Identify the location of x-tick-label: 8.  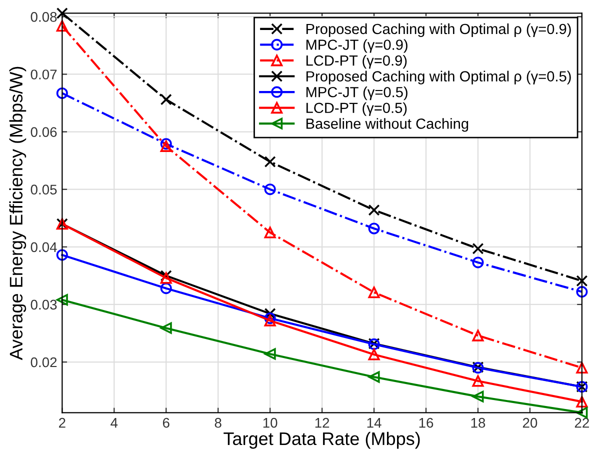
(218, 423).